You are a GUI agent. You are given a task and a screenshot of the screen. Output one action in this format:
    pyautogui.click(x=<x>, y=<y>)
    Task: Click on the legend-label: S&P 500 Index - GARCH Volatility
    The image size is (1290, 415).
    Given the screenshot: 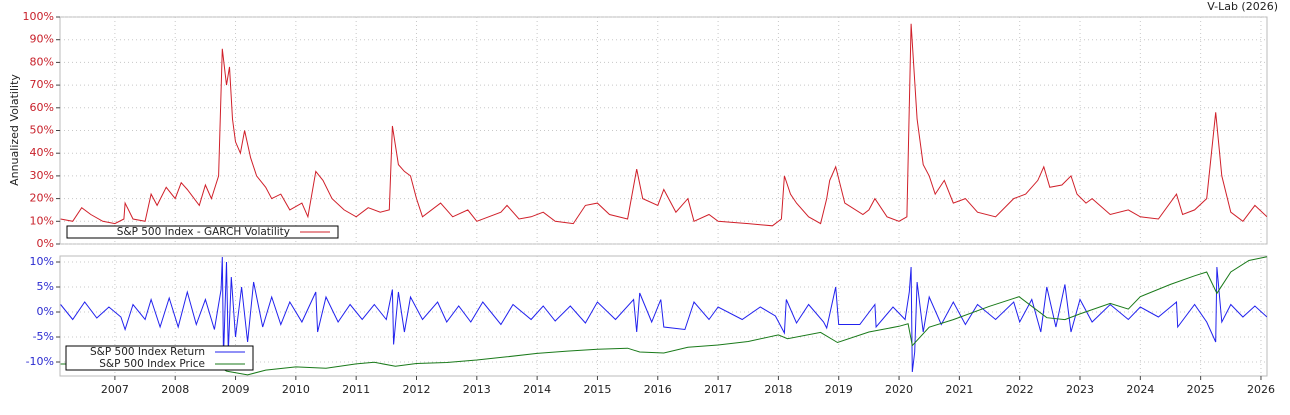 What is the action you would take?
    pyautogui.click(x=203, y=232)
    